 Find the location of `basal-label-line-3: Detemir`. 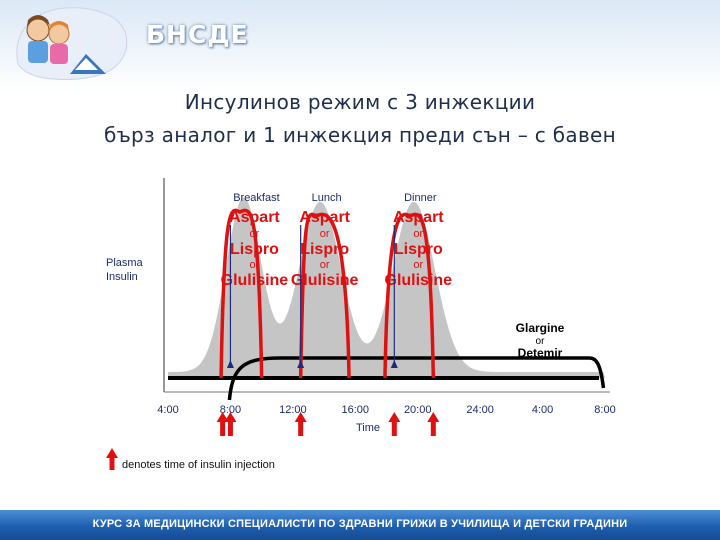

basal-label-line-3: Detemir is located at coordinates (540, 353).